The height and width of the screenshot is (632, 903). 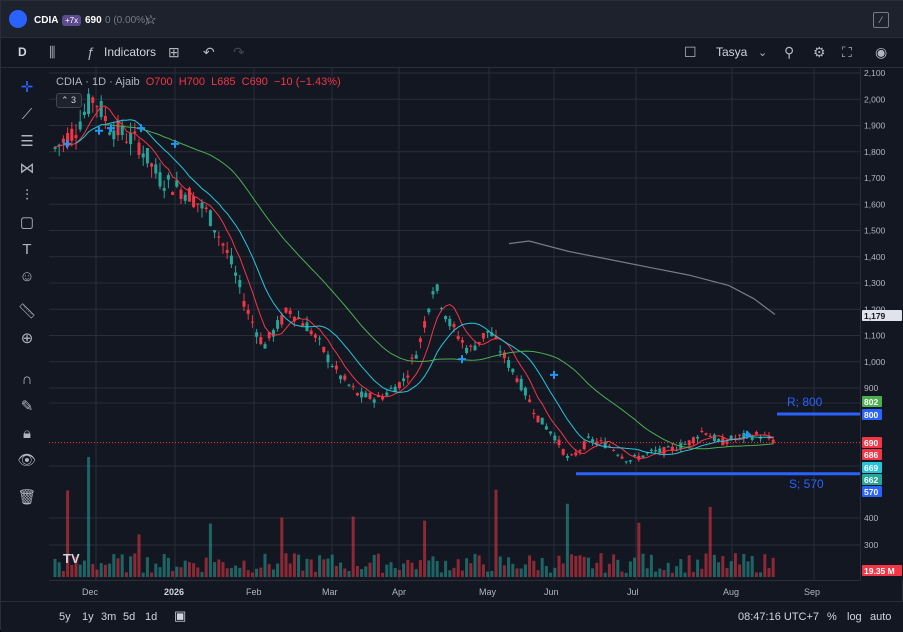 I want to click on camera-icon: ◉, so click(x=881, y=52).